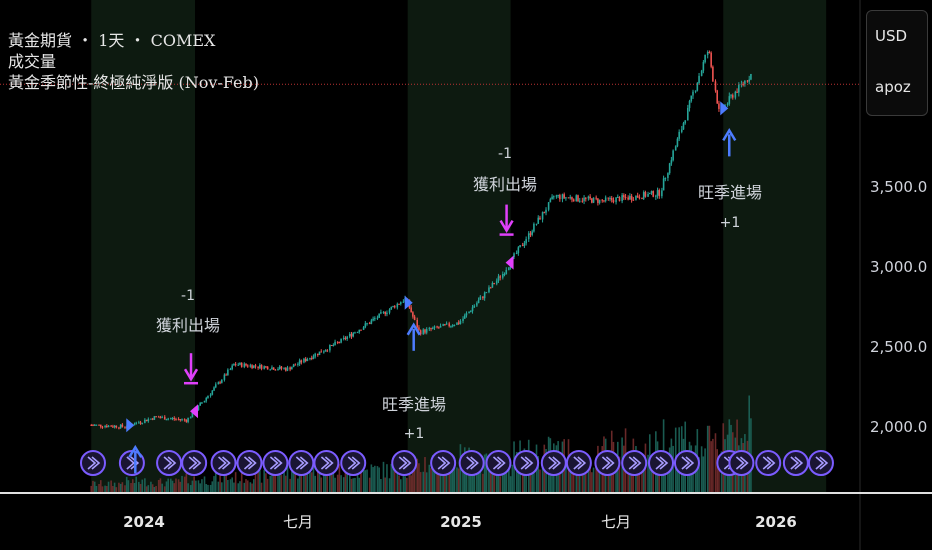 The width and height of the screenshot is (932, 550). Describe the element at coordinates (505, 184) in the screenshot. I see `annotation-exit-2-label: 獲利出場` at that location.